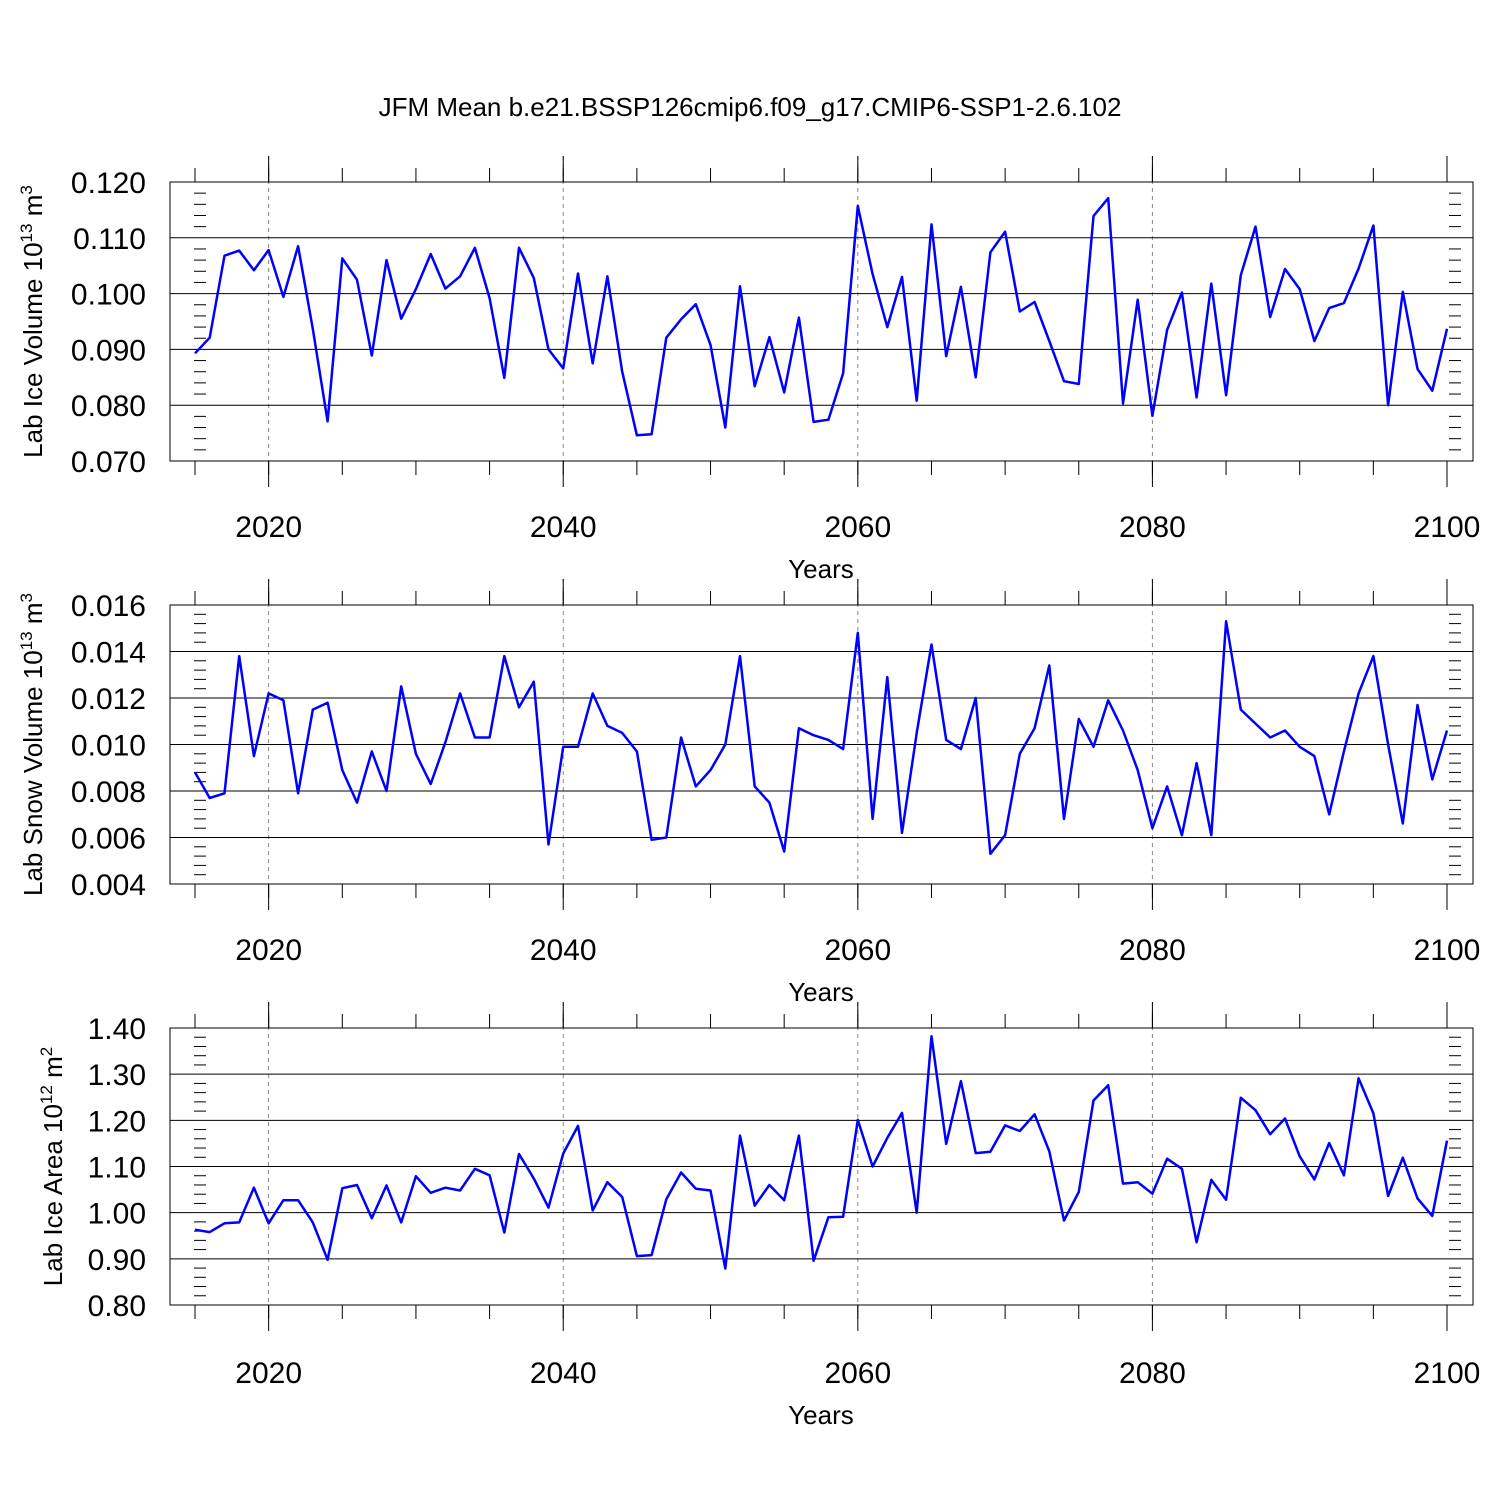  Describe the element at coordinates (32, 744) in the screenshot. I see `y-axis-label: Lab Snow Volume 1013 m3` at that location.